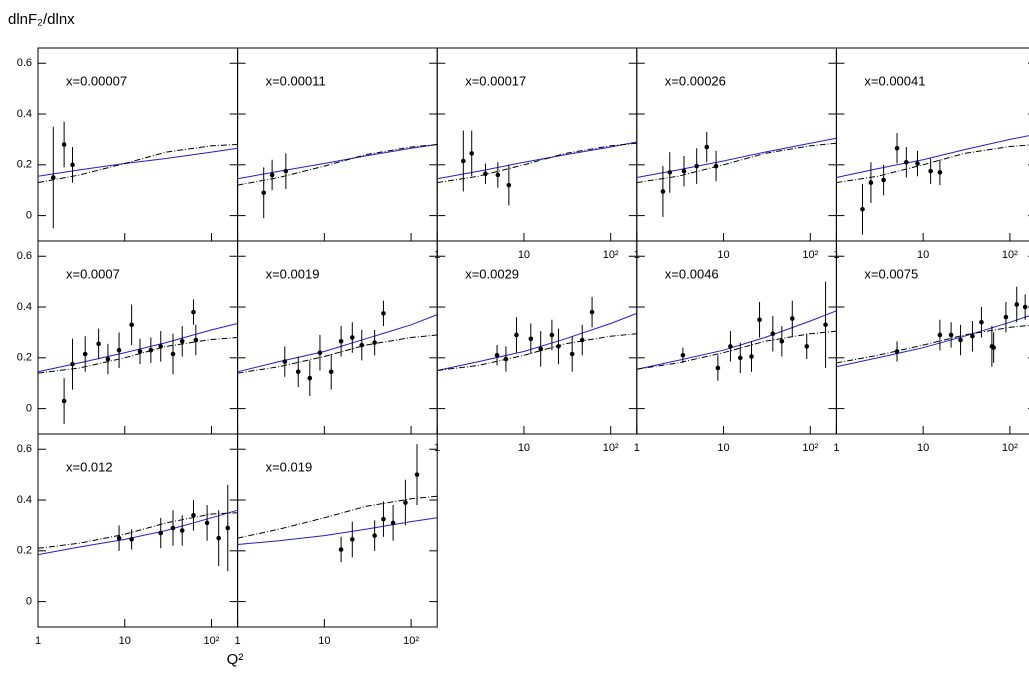 This screenshot has height=677, width=1029. I want to click on panel-frame, so click(337, 530).